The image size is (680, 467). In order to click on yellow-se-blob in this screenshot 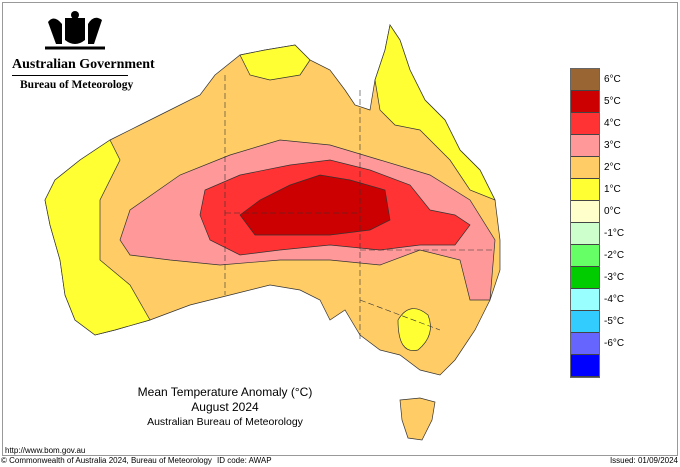, I will do `click(414, 329)`.